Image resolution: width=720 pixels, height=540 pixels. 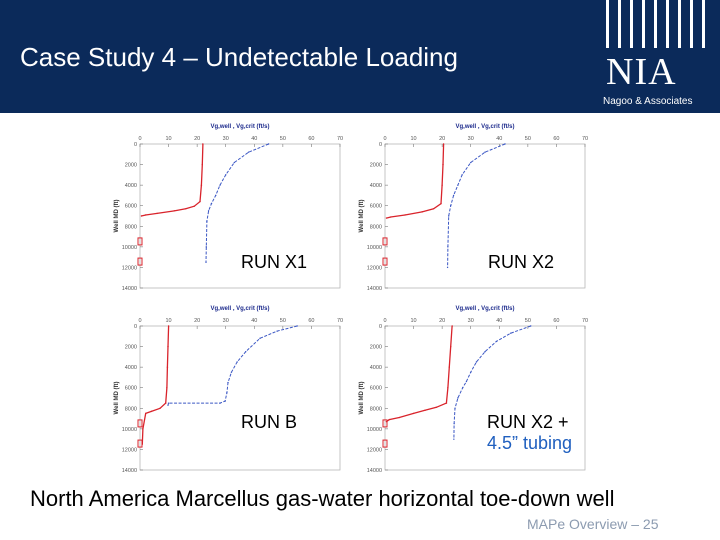 What do you see at coordinates (340, 321) in the screenshot?
I see `x-tick-label: 70` at bounding box center [340, 321].